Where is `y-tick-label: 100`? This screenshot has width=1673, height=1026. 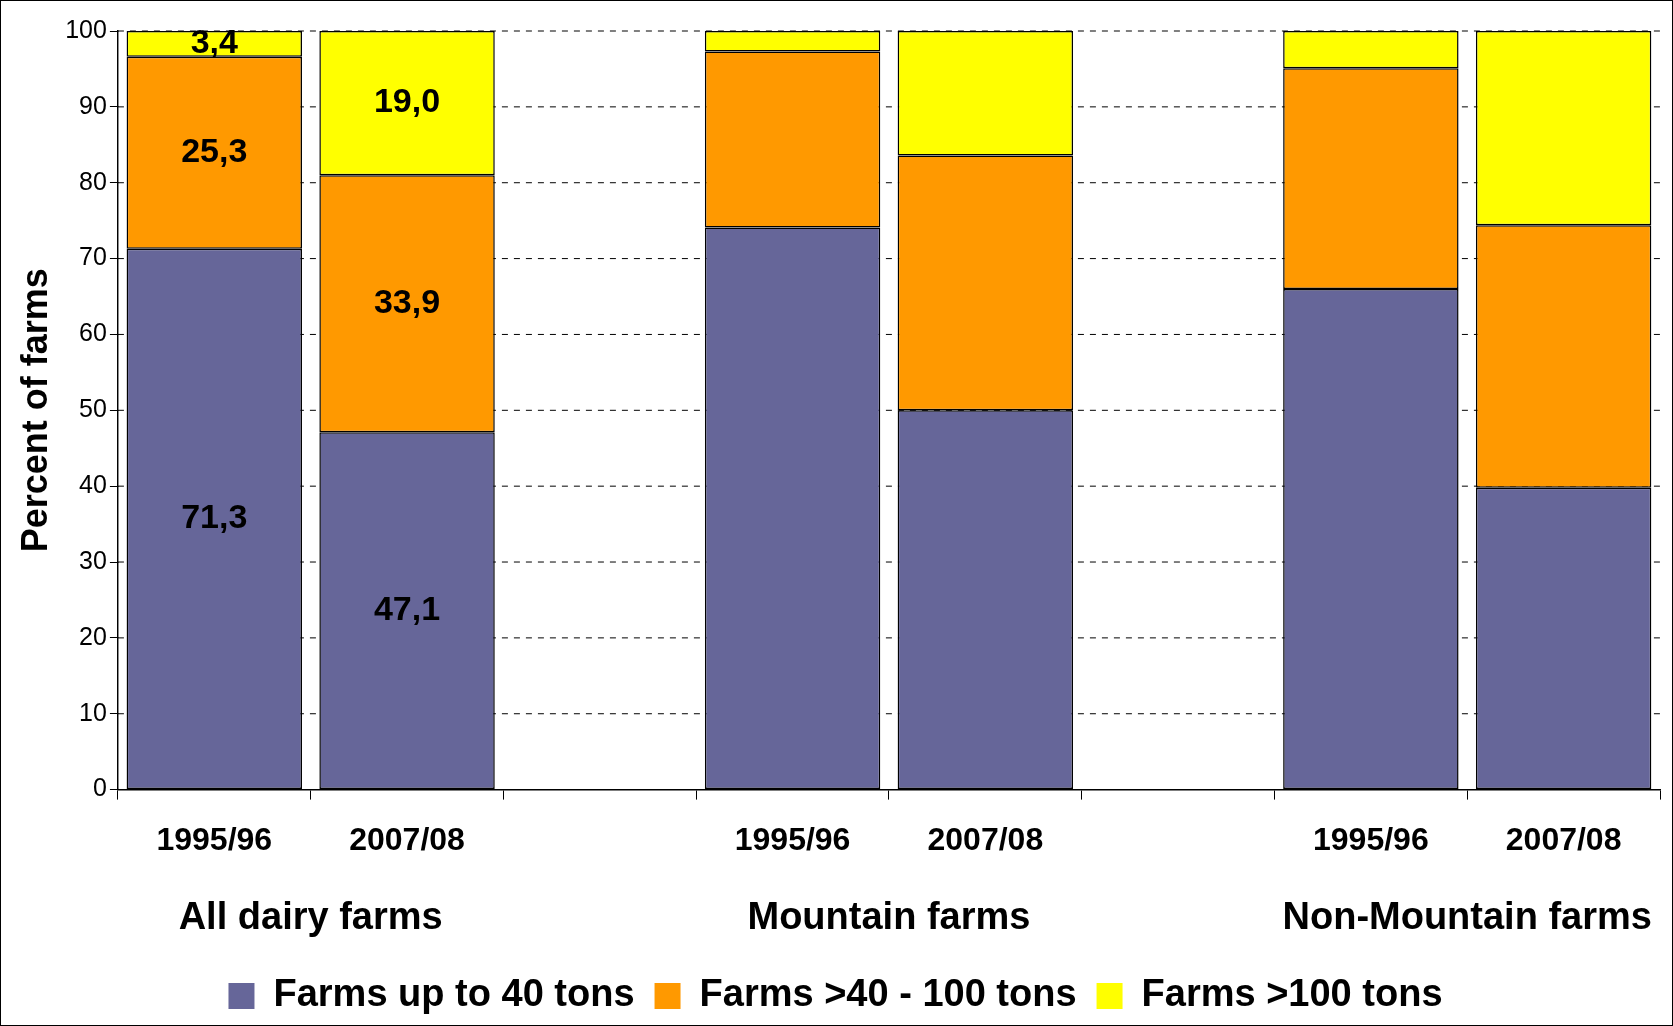
y-tick-label: 100 is located at coordinates (86, 28).